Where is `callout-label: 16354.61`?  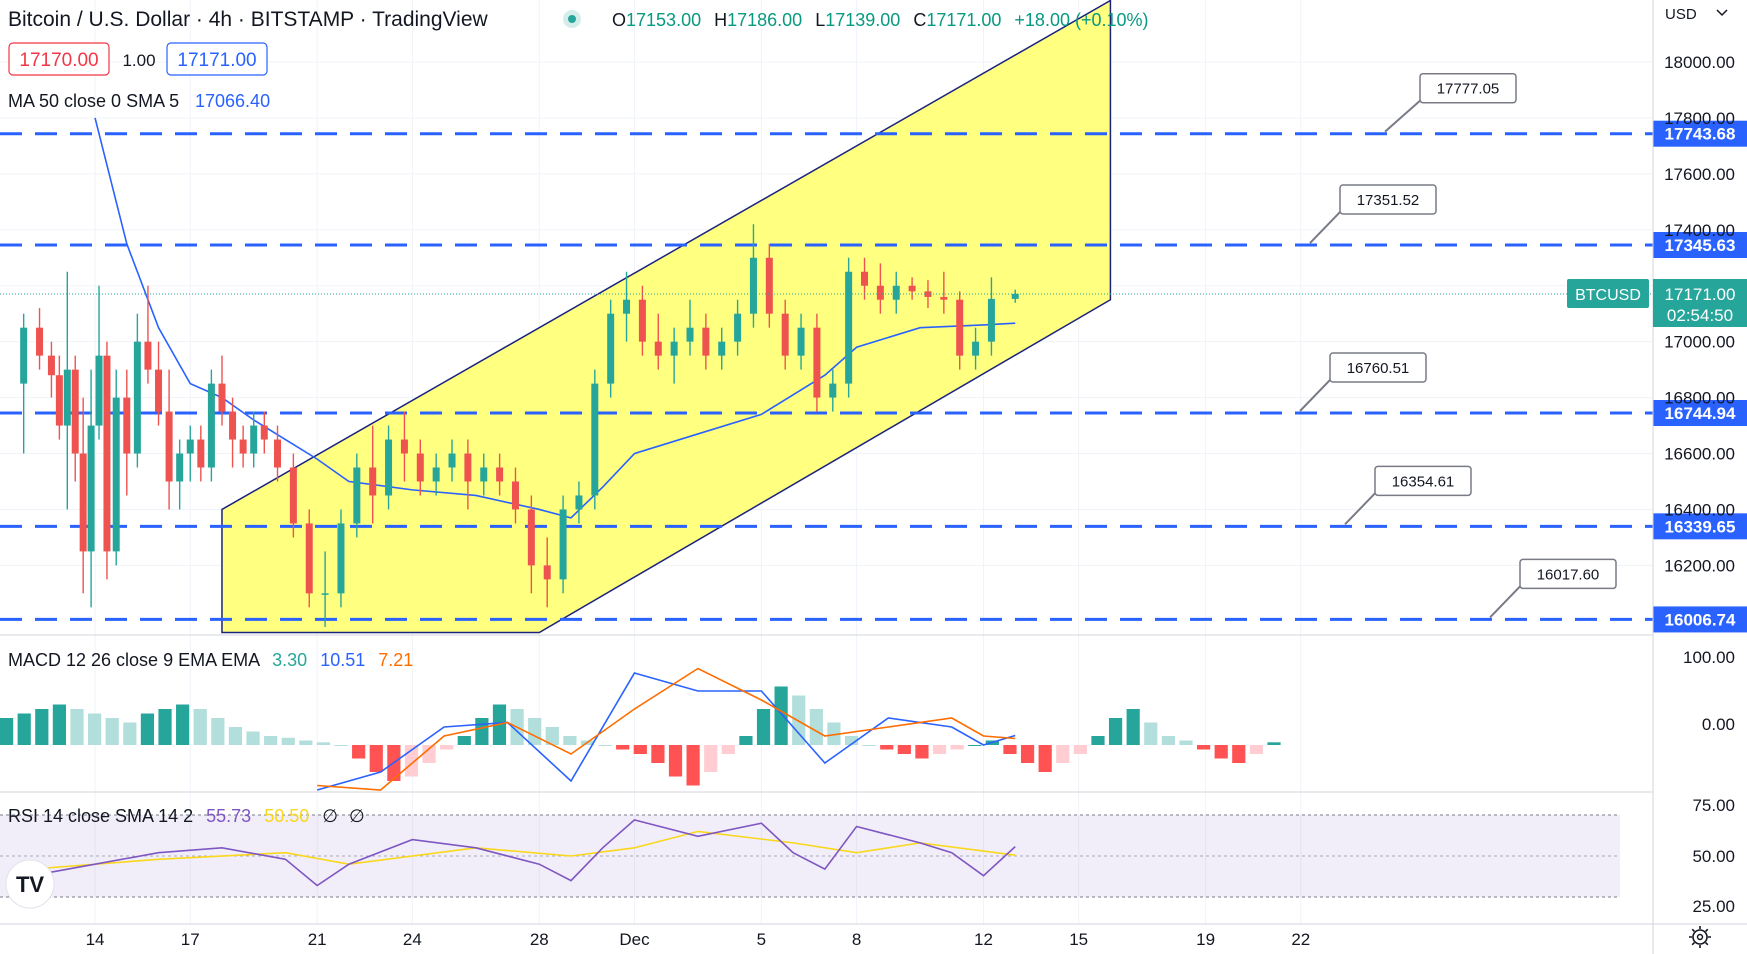 callout-label: 16354.61 is located at coordinates (1423, 481).